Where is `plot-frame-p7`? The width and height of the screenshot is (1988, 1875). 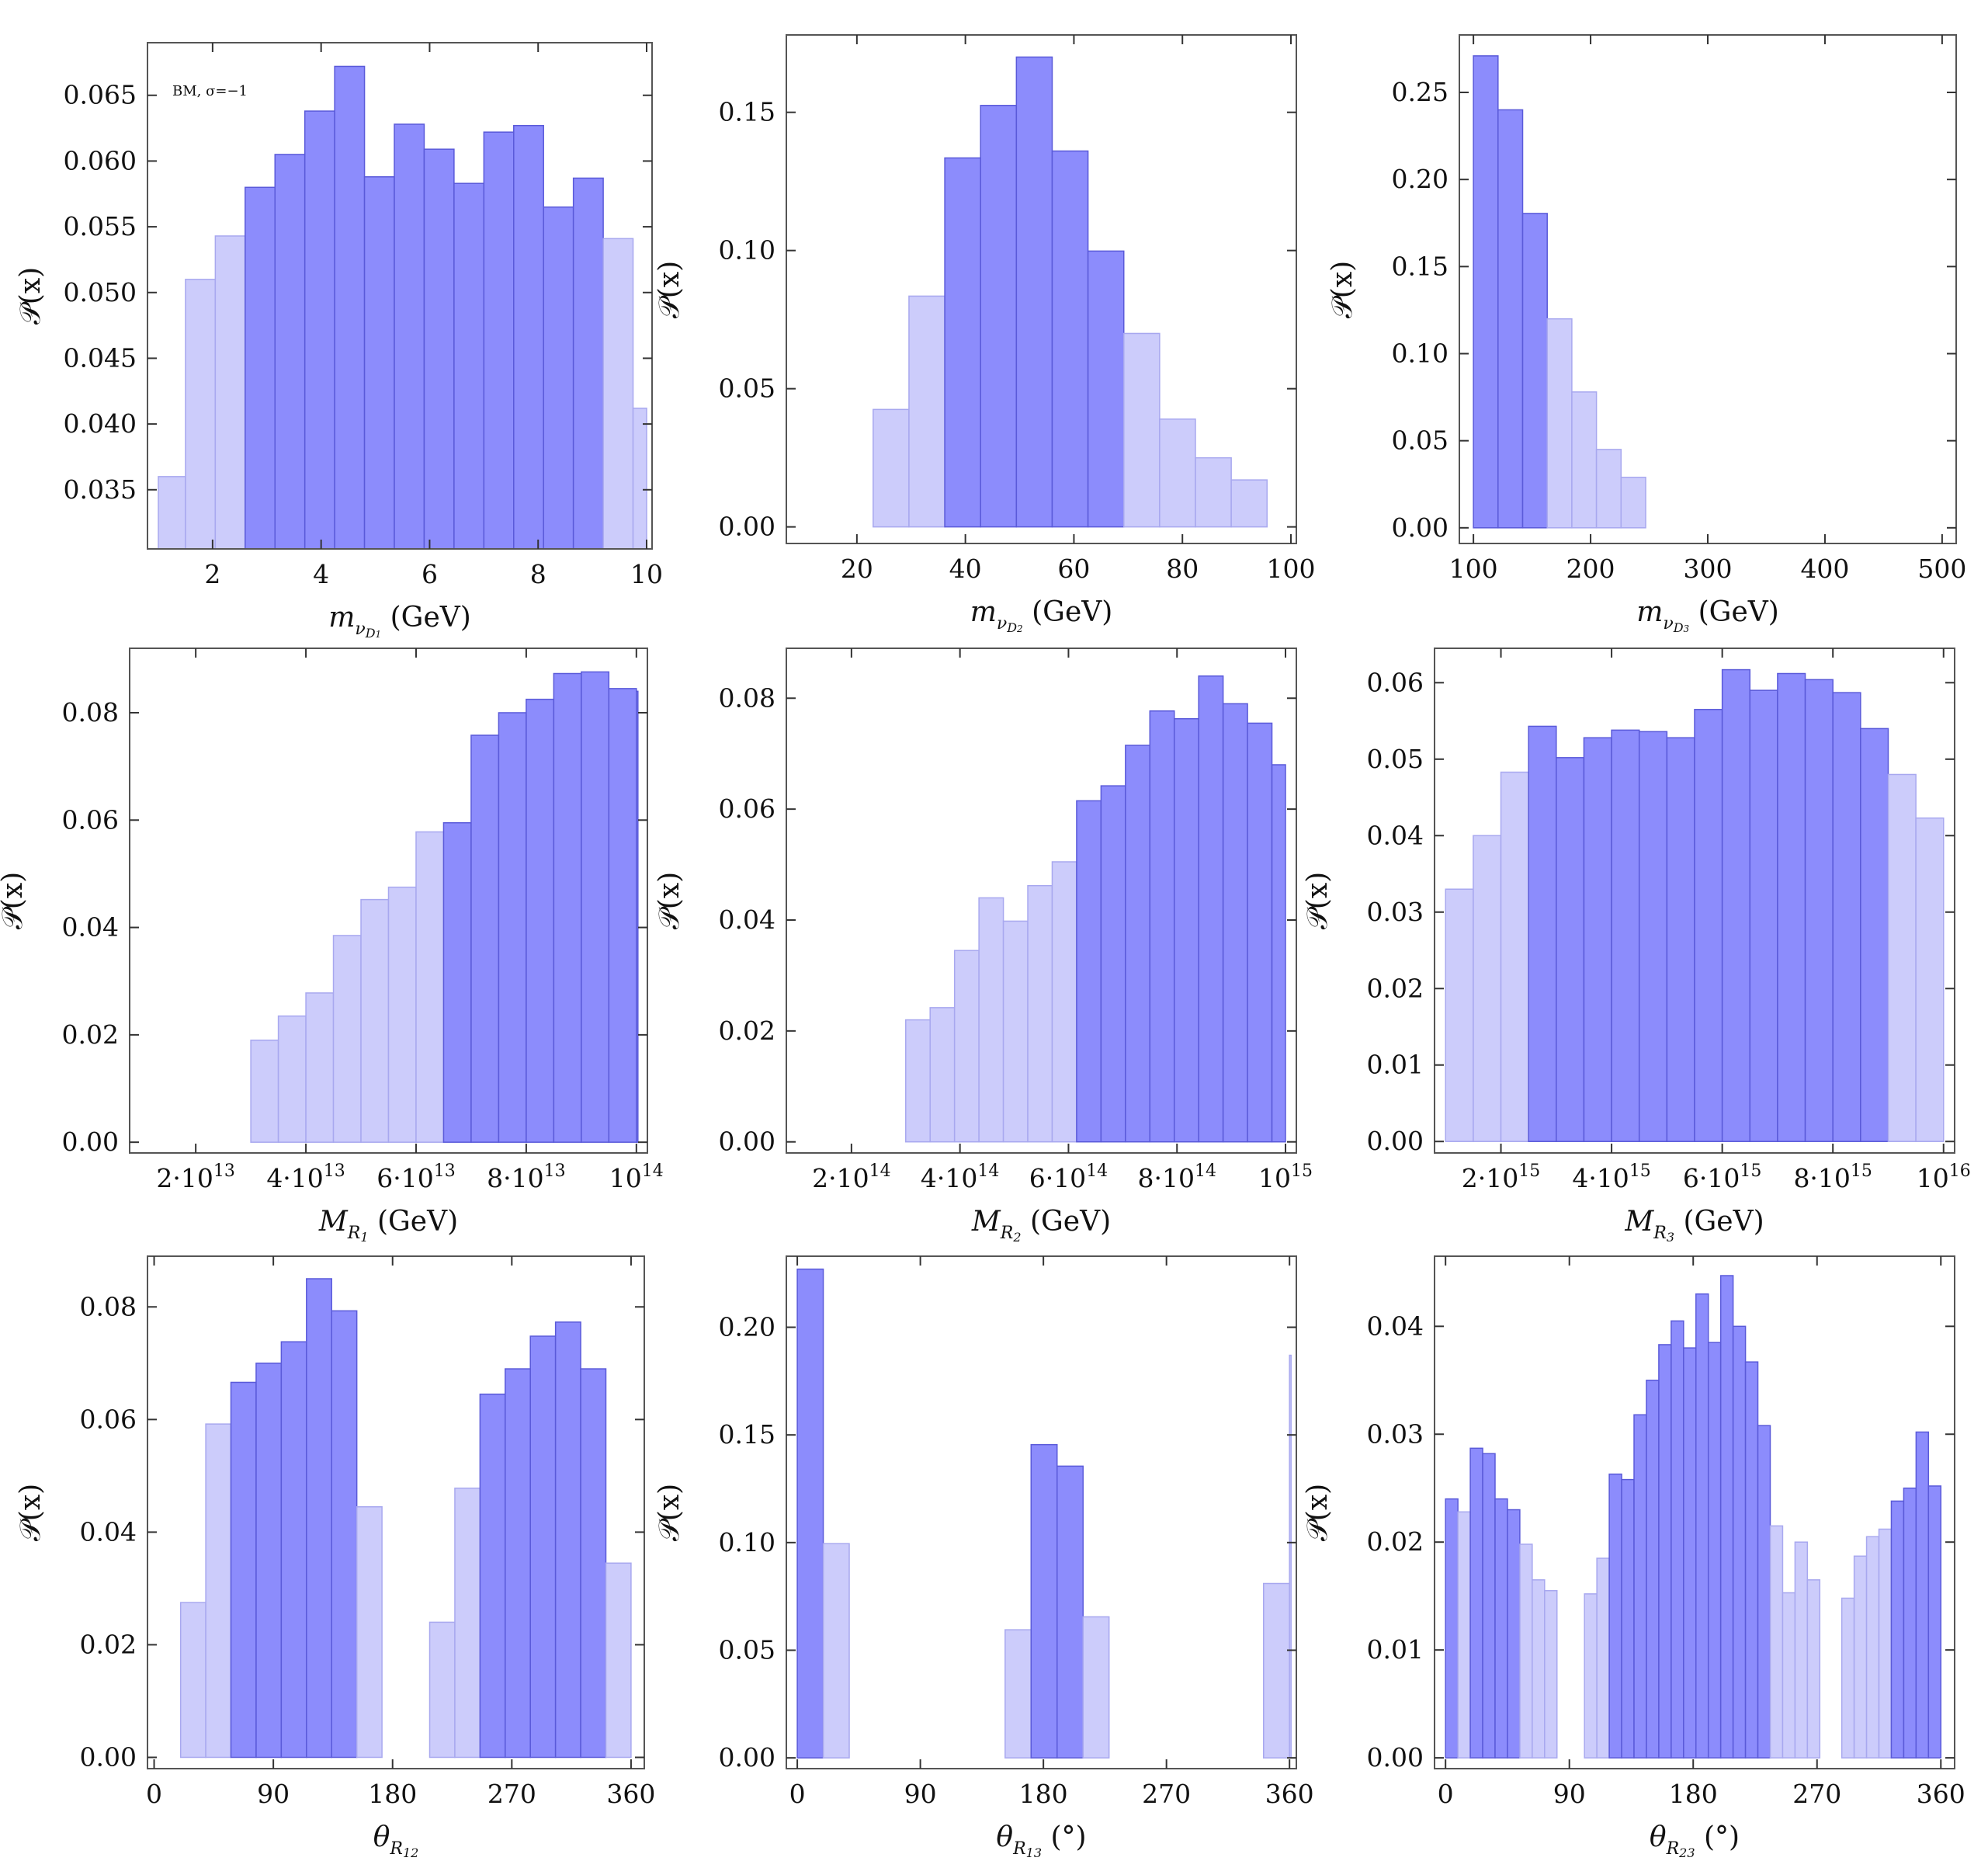
plot-frame-p7 is located at coordinates (396, 1512).